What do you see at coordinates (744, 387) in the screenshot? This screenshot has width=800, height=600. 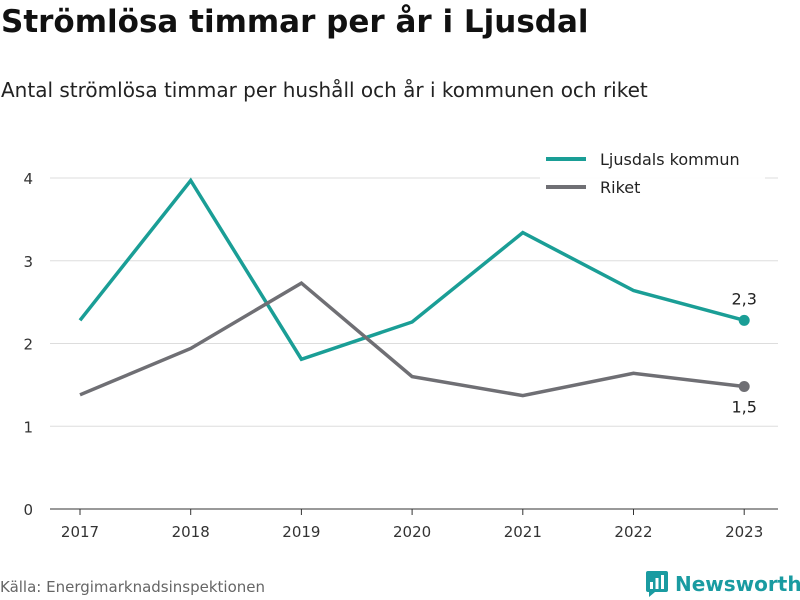 I see `end-point-riket` at bounding box center [744, 387].